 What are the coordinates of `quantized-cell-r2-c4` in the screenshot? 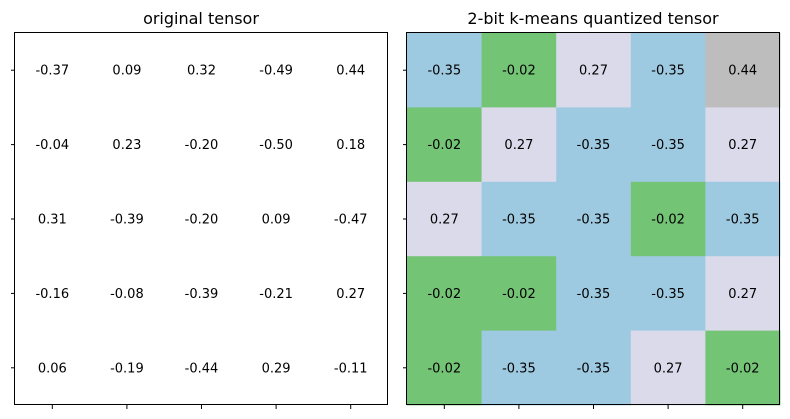 It's located at (743, 219).